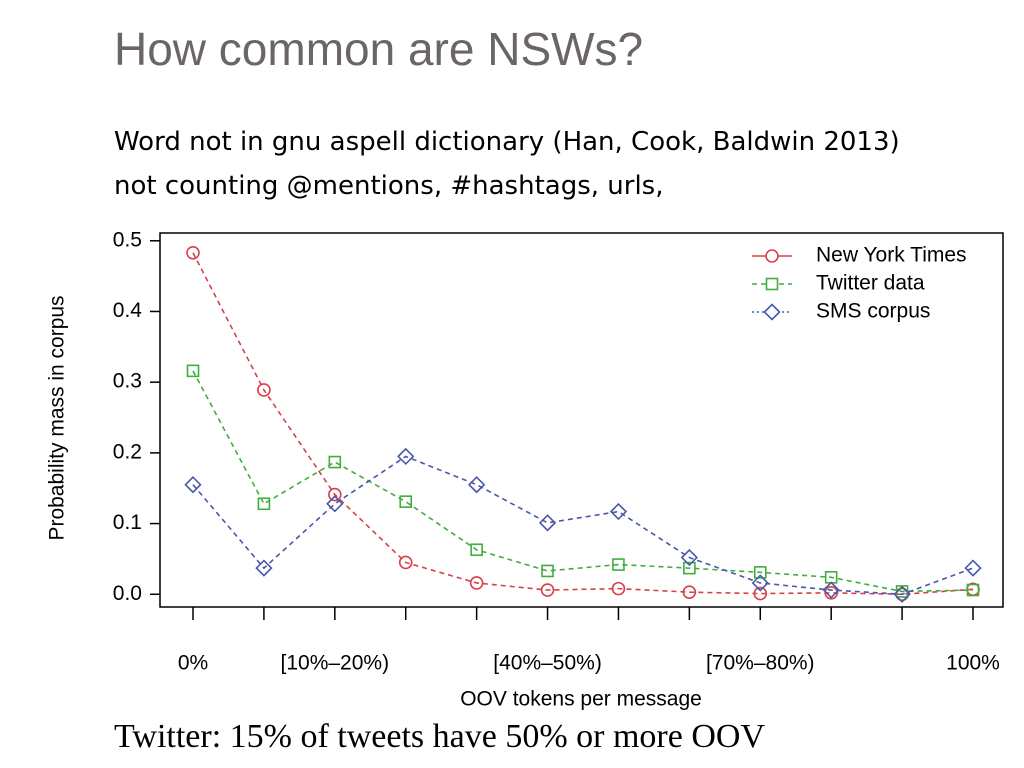  I want to click on x-tick-label: 100%, so click(973, 663).